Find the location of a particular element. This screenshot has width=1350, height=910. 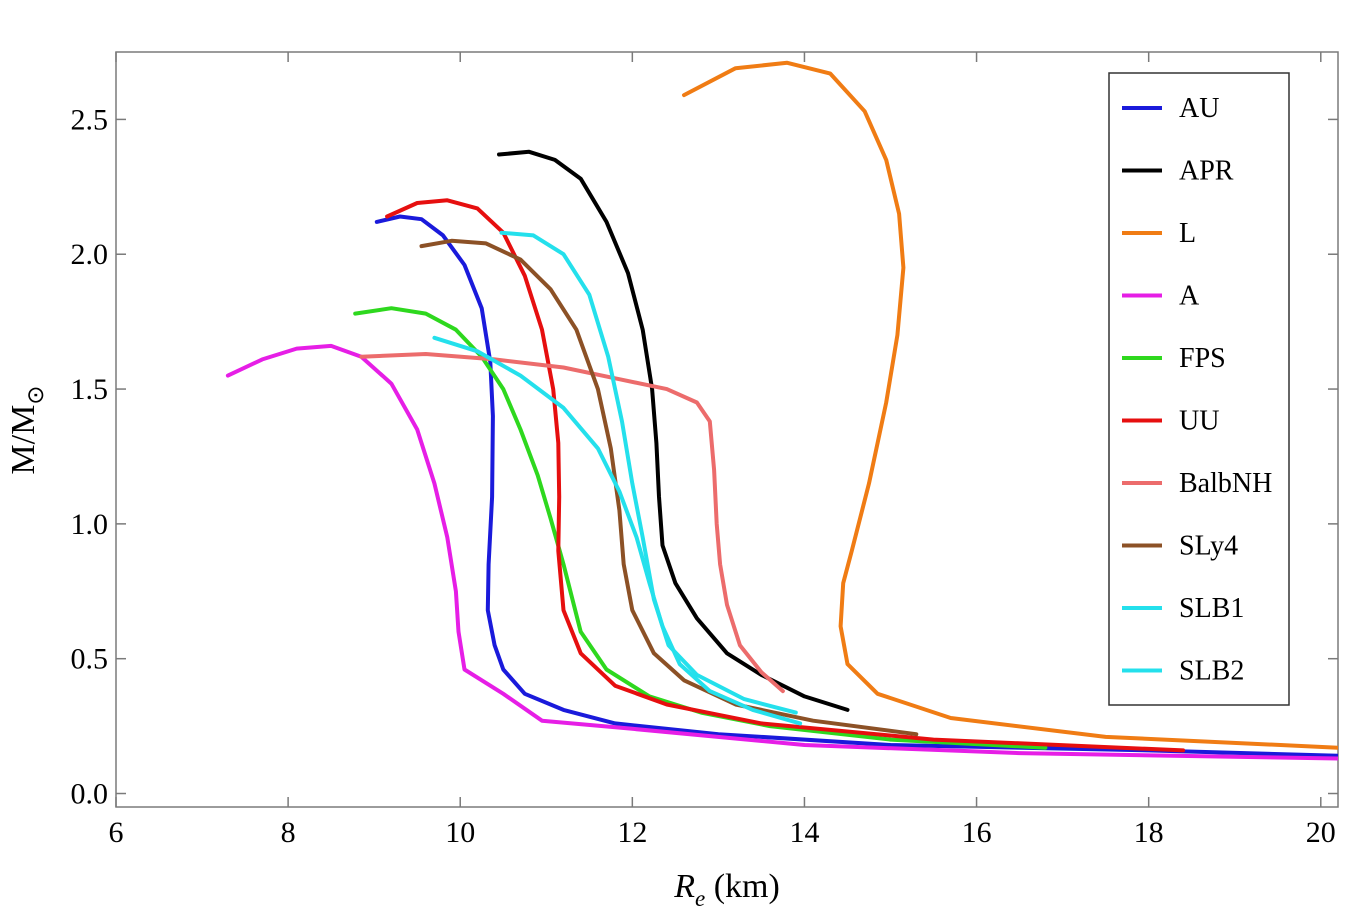

legend-label-slb2: SLB2 is located at coordinates (1211, 671).